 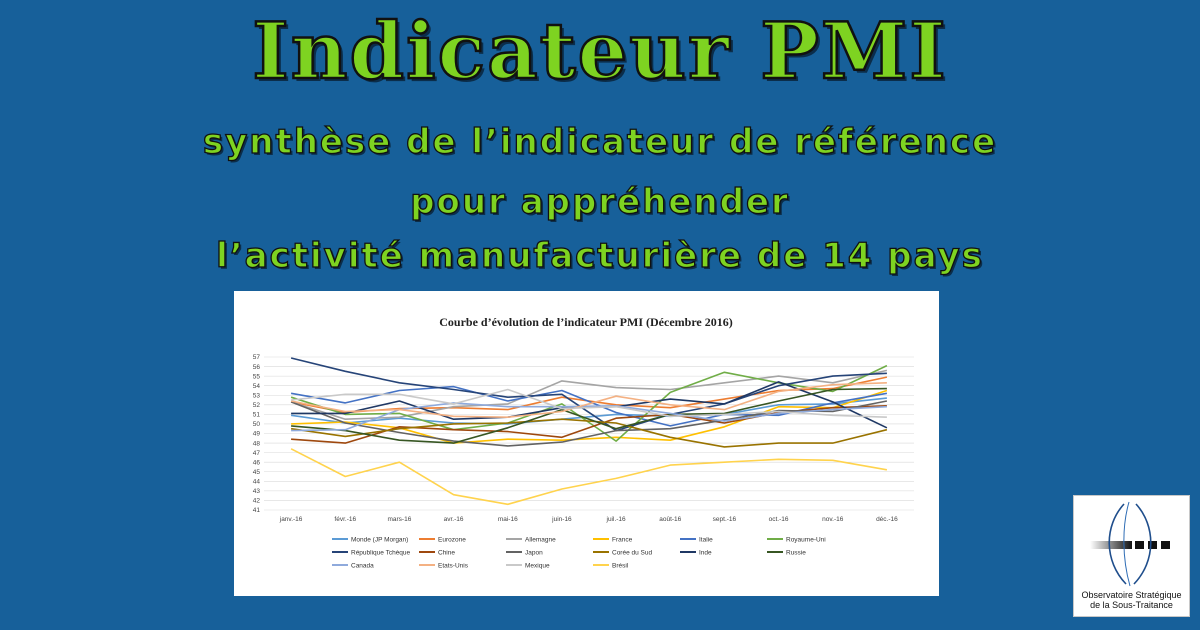 What do you see at coordinates (257, 491) in the screenshot?
I see `y-tick-label: 43` at bounding box center [257, 491].